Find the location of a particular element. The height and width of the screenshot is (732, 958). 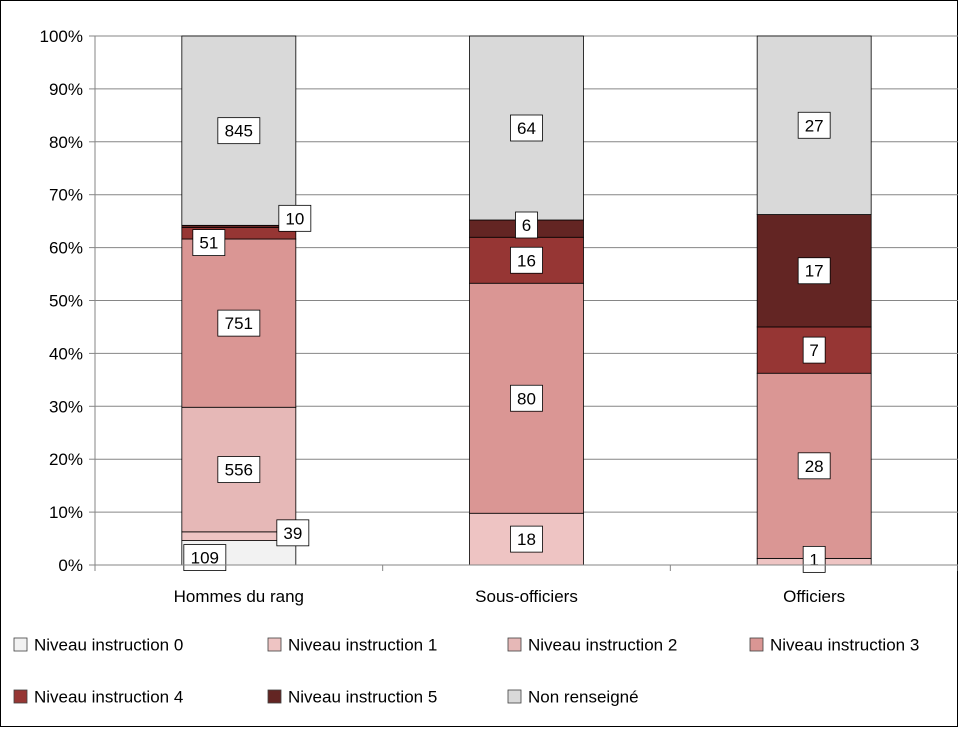

data-label-hommes-du-rang-niveau-instruction-0: 109 is located at coordinates (205, 557).